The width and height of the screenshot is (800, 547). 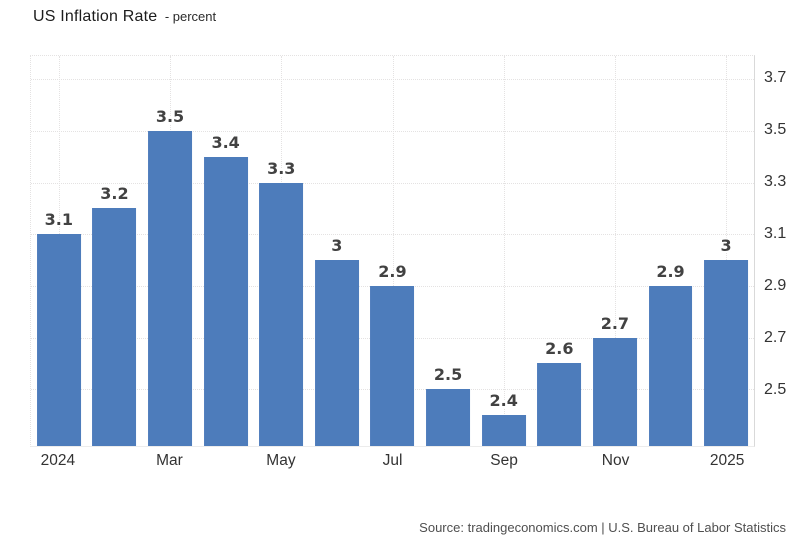 I want to click on x-tick-label: 2024, so click(x=58, y=460).